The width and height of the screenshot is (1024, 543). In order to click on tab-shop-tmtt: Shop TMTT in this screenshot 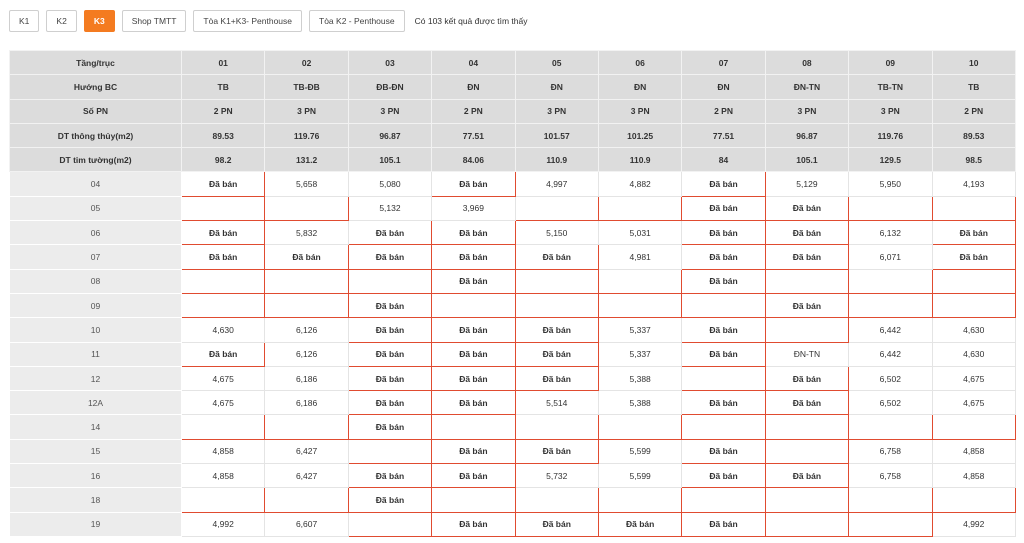, I will do `click(154, 21)`.